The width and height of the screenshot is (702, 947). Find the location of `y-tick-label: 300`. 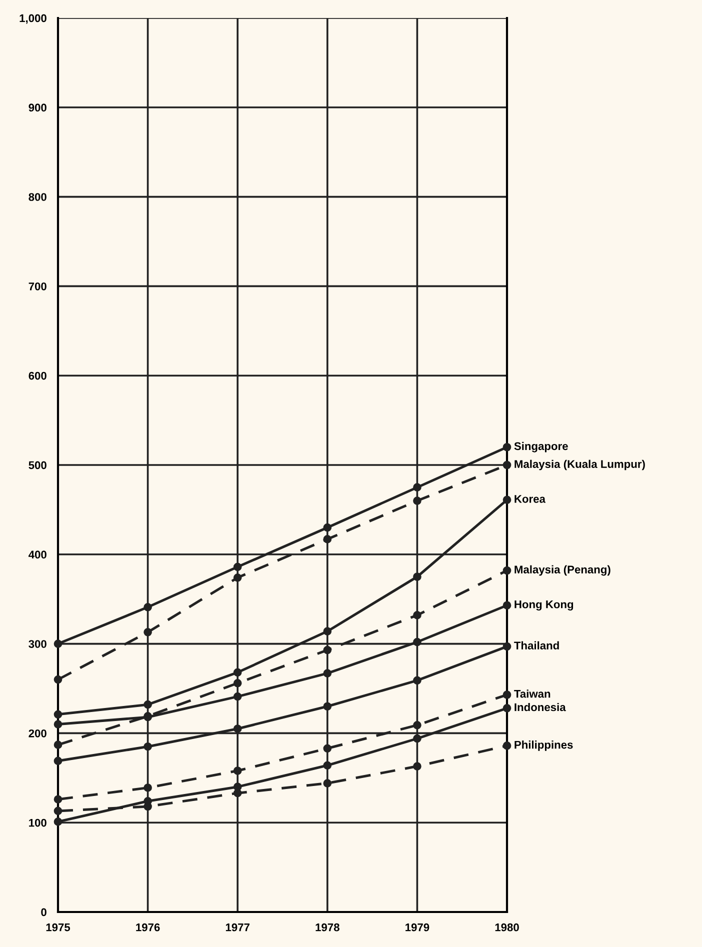

y-tick-label: 300 is located at coordinates (37, 644).